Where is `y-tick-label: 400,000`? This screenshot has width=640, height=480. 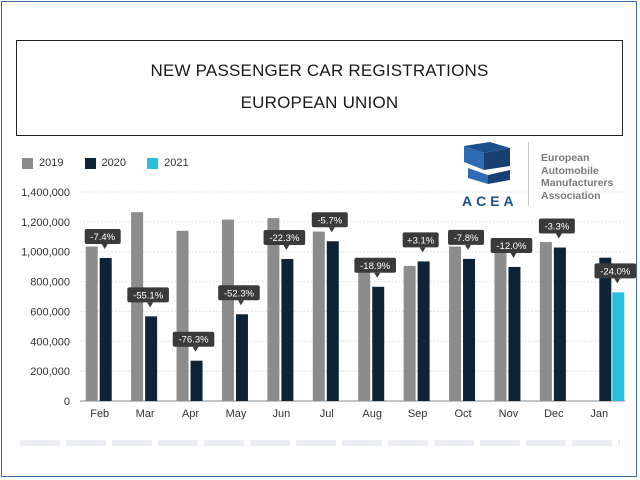
y-tick-label: 400,000 is located at coordinates (50, 342).